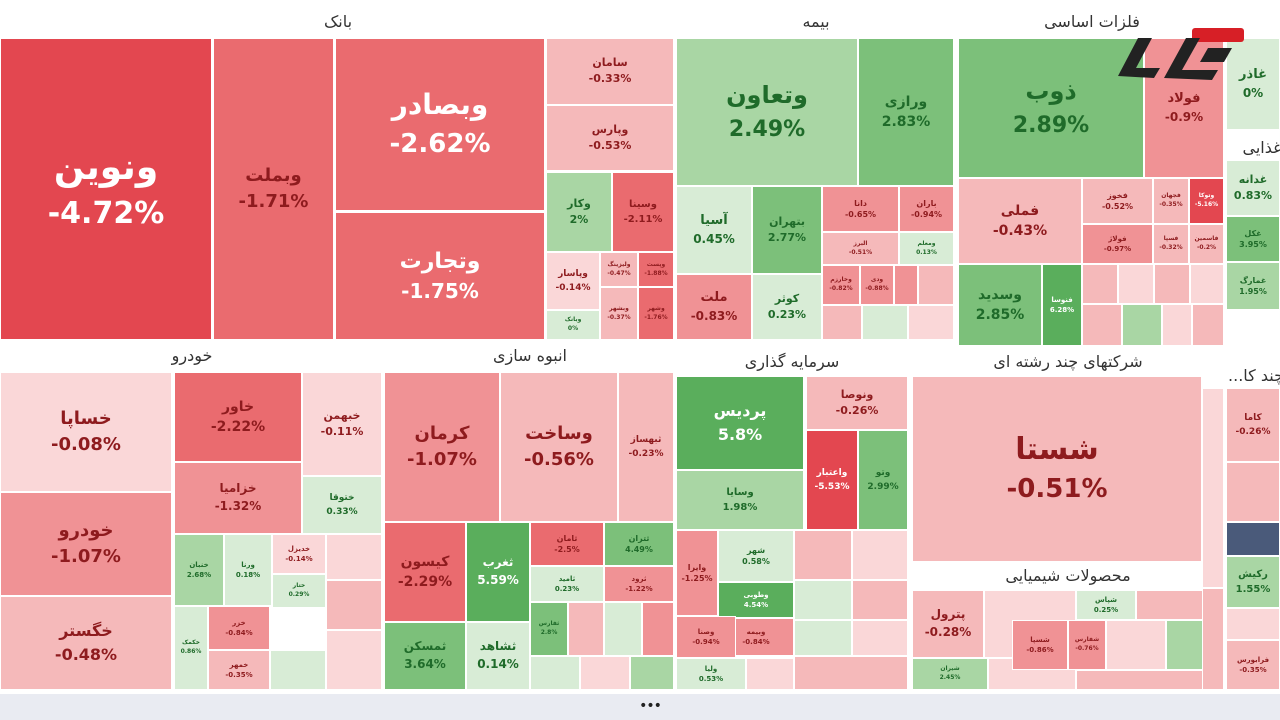 The width and height of the screenshot is (1280, 720). What do you see at coordinates (926, 209) in the screenshot?
I see `treemap-tile: باران -0.94%` at bounding box center [926, 209].